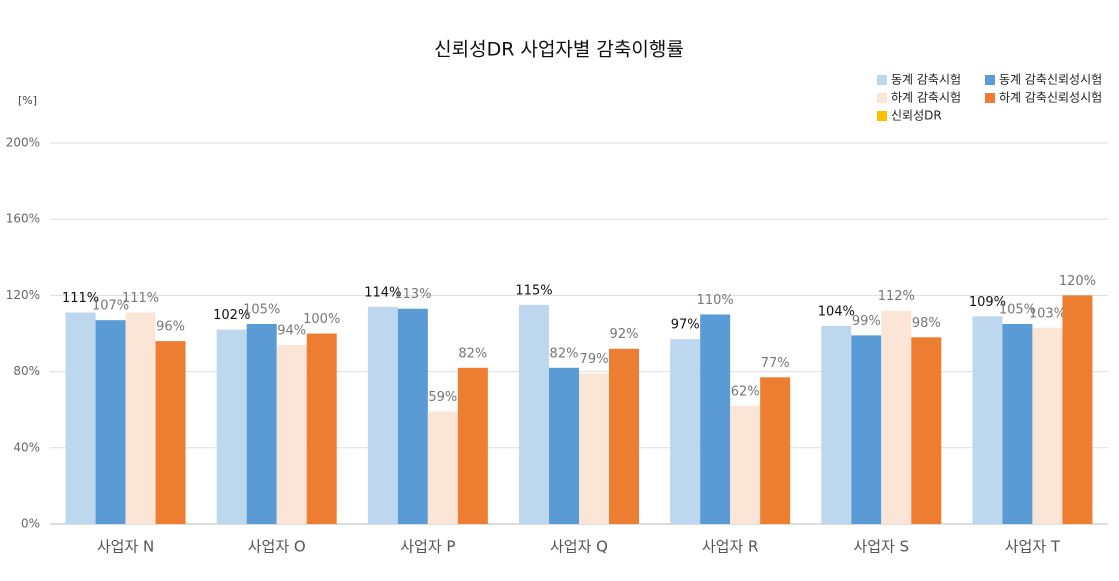  I want to click on chart-title: 신뢰성DR 사업자별 감축이행률, so click(559, 50).